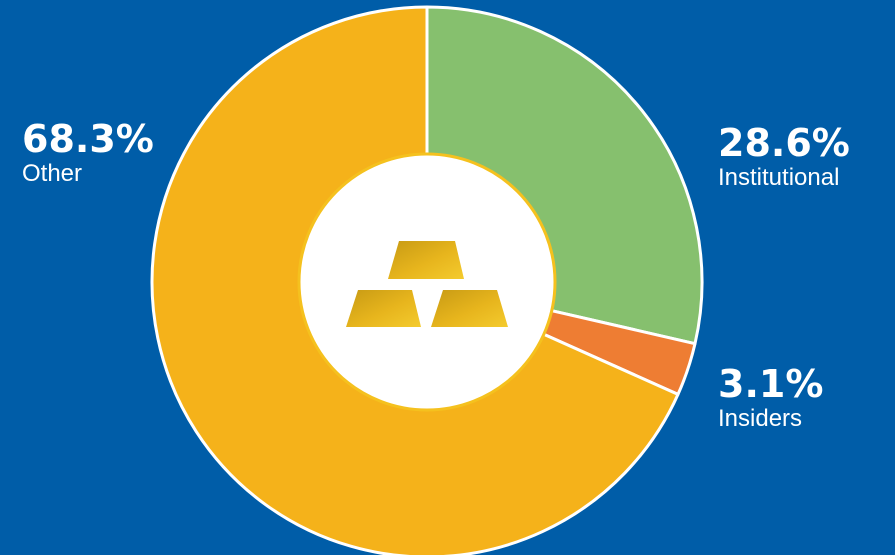 The width and height of the screenshot is (895, 555). I want to click on donut-center, so click(427, 282).